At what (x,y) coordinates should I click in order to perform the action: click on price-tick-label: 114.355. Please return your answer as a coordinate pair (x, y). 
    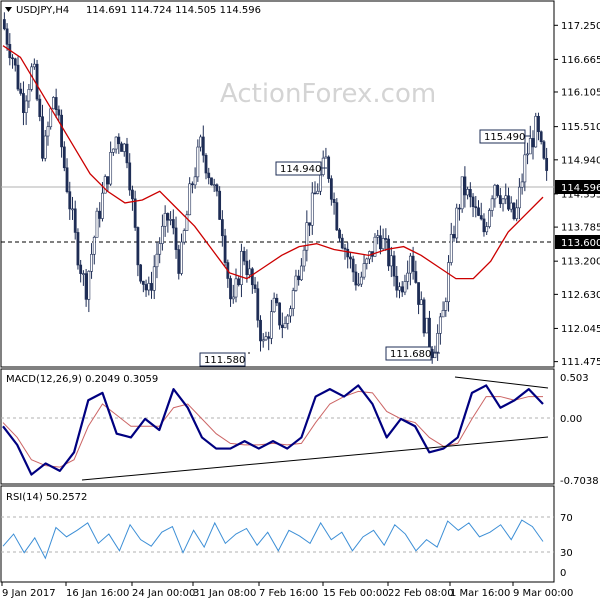
    Looking at the image, I should click on (580, 194).